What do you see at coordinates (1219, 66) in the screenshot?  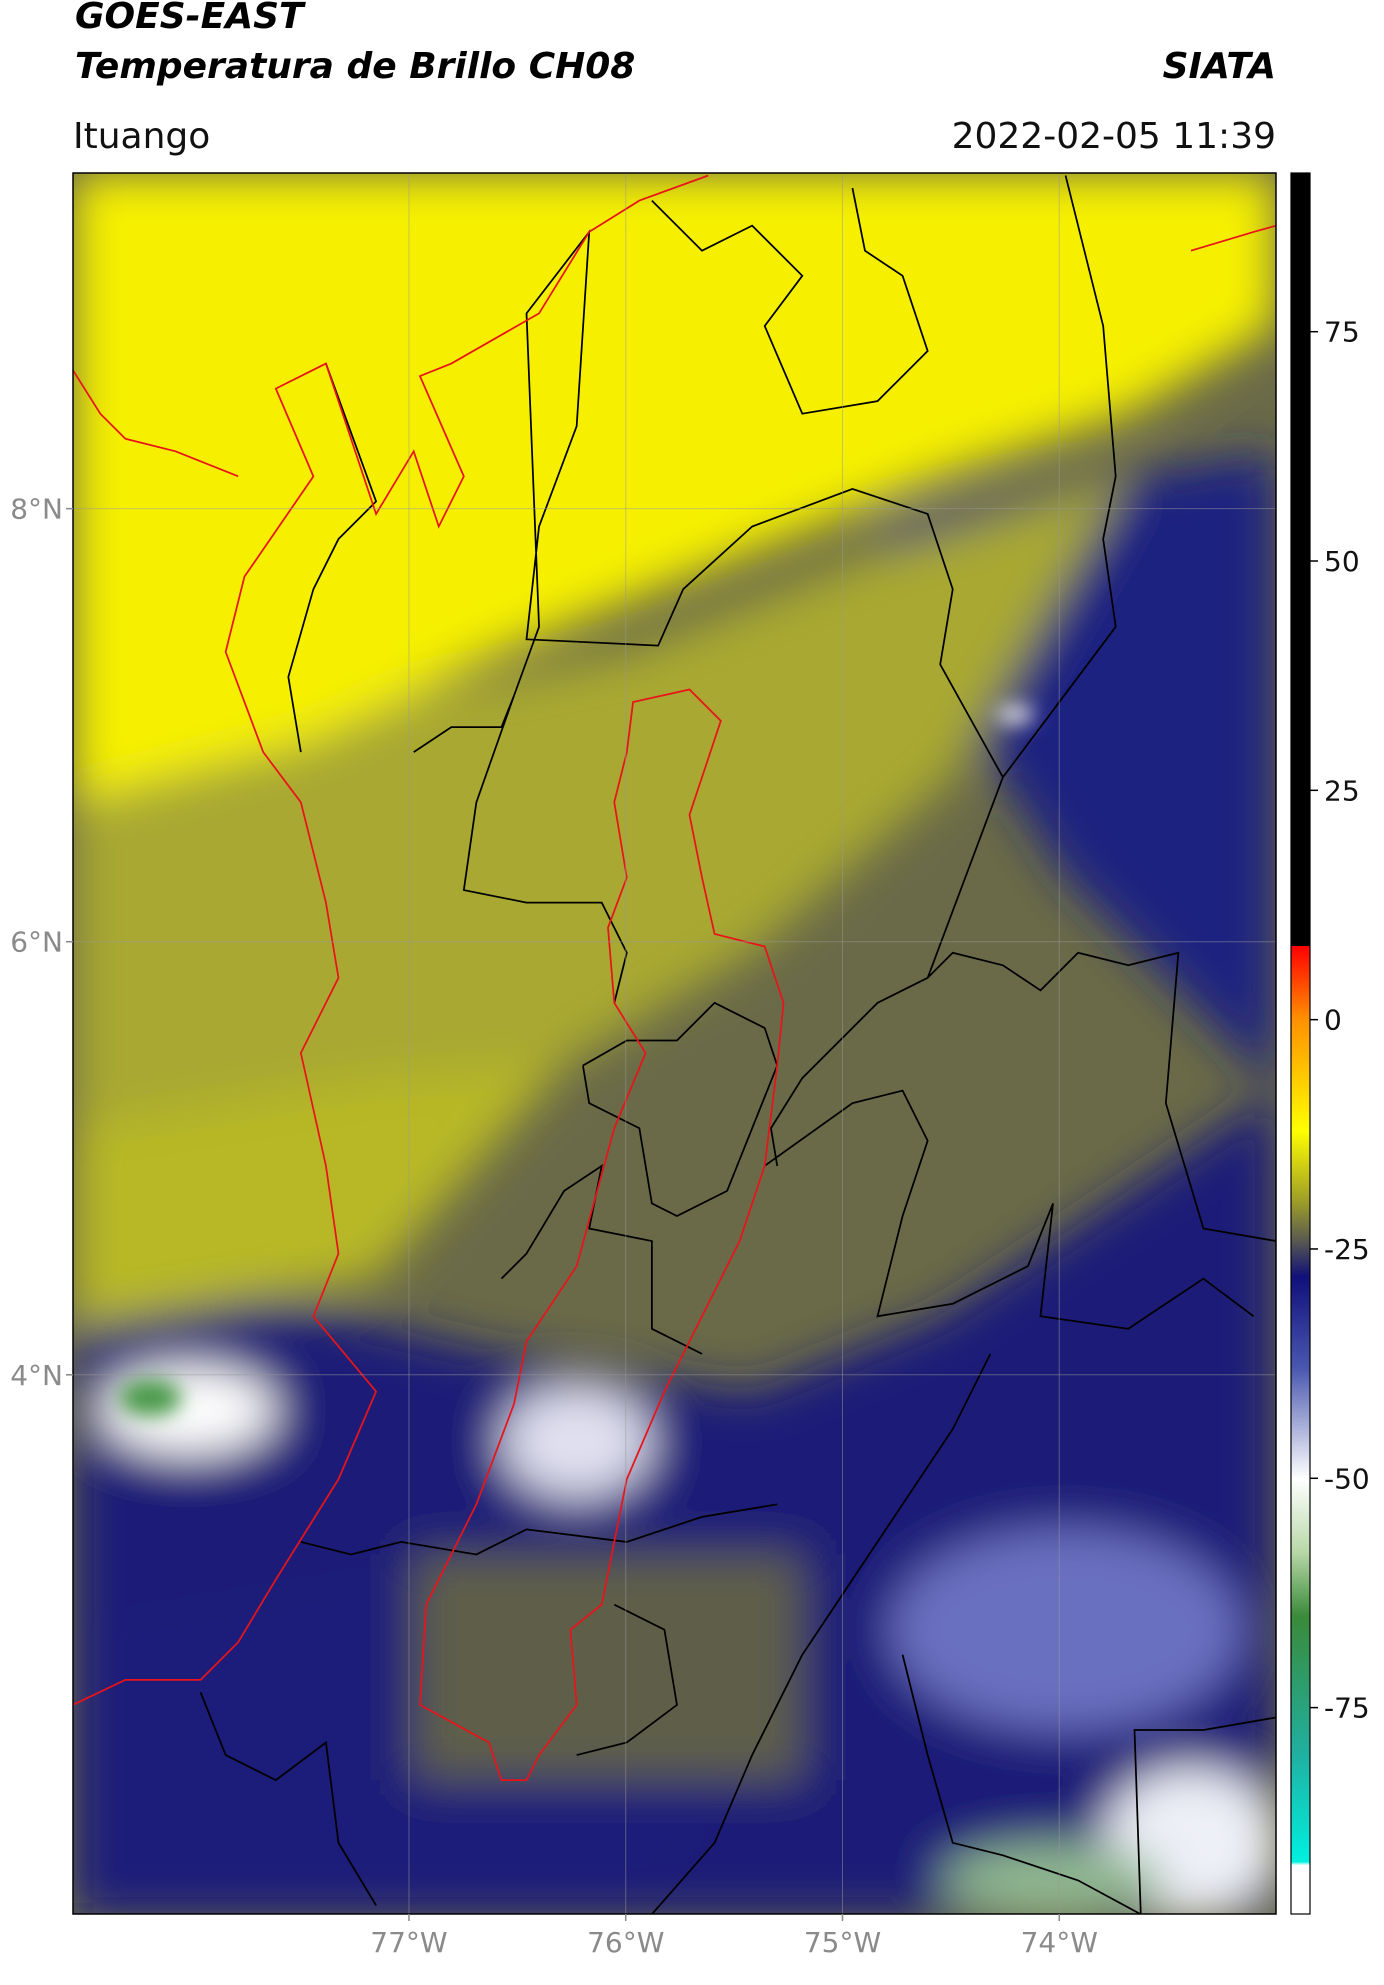 I see `source: SIATA` at bounding box center [1219, 66].